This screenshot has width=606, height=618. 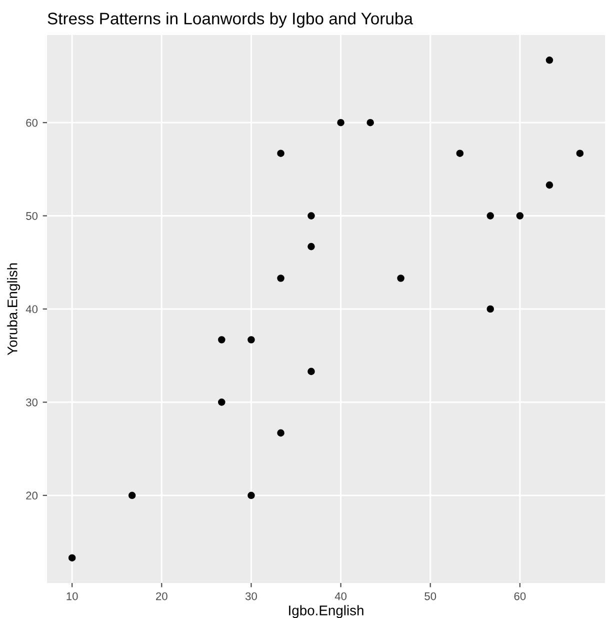 What do you see at coordinates (520, 596) in the screenshot?
I see `x-tick-label: 60` at bounding box center [520, 596].